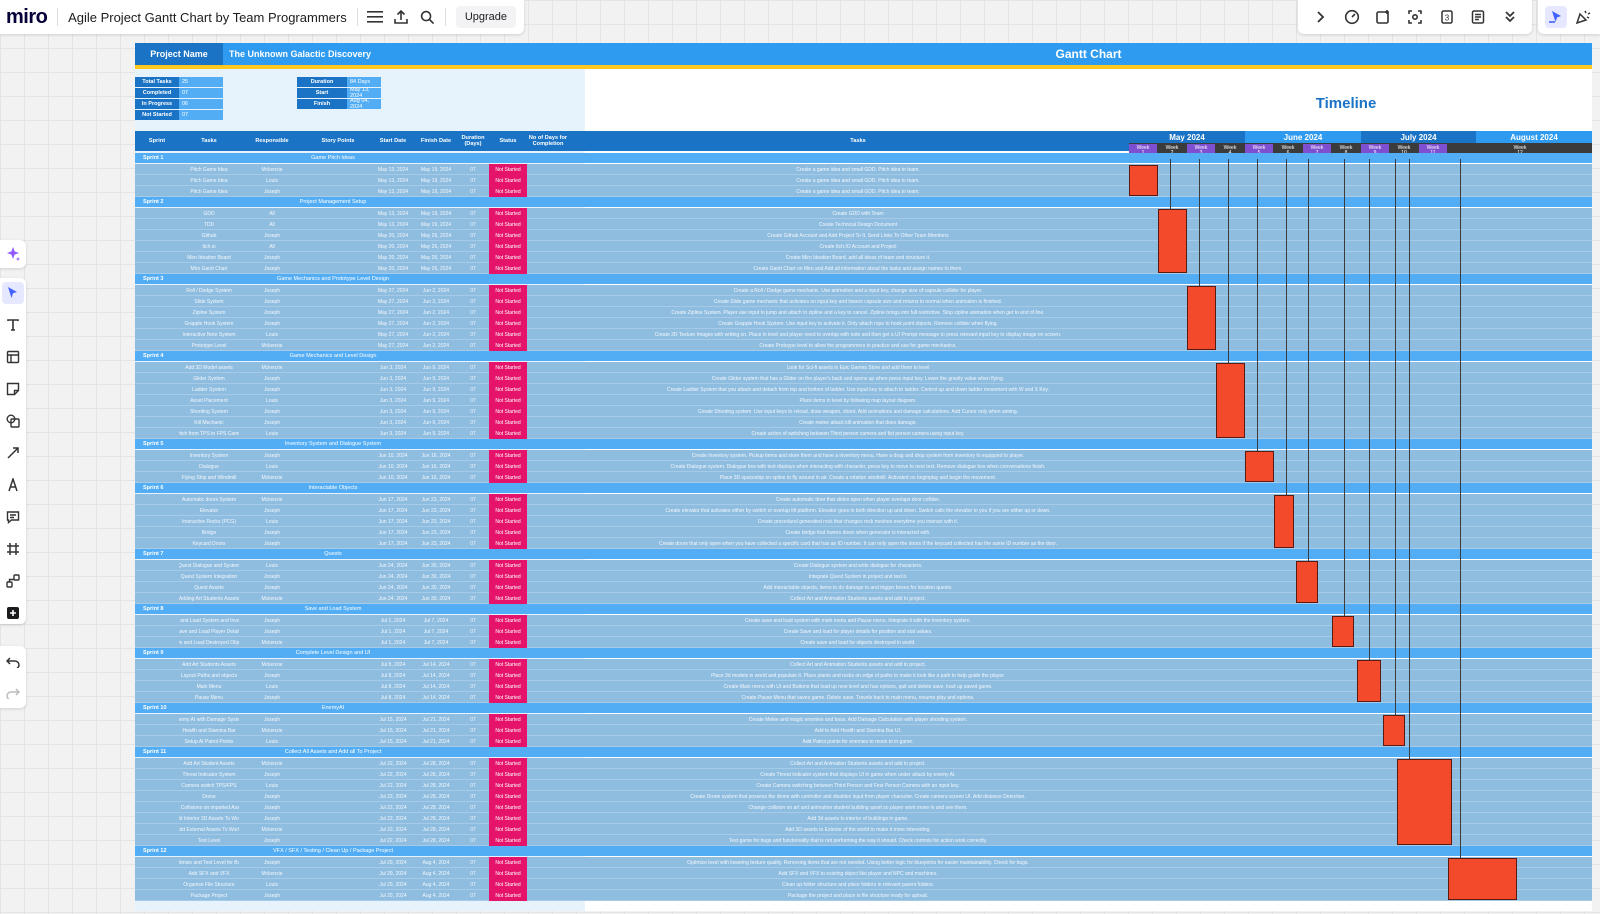 The image size is (1600, 914). What do you see at coordinates (375, 17) in the screenshot?
I see `menu-icon` at bounding box center [375, 17].